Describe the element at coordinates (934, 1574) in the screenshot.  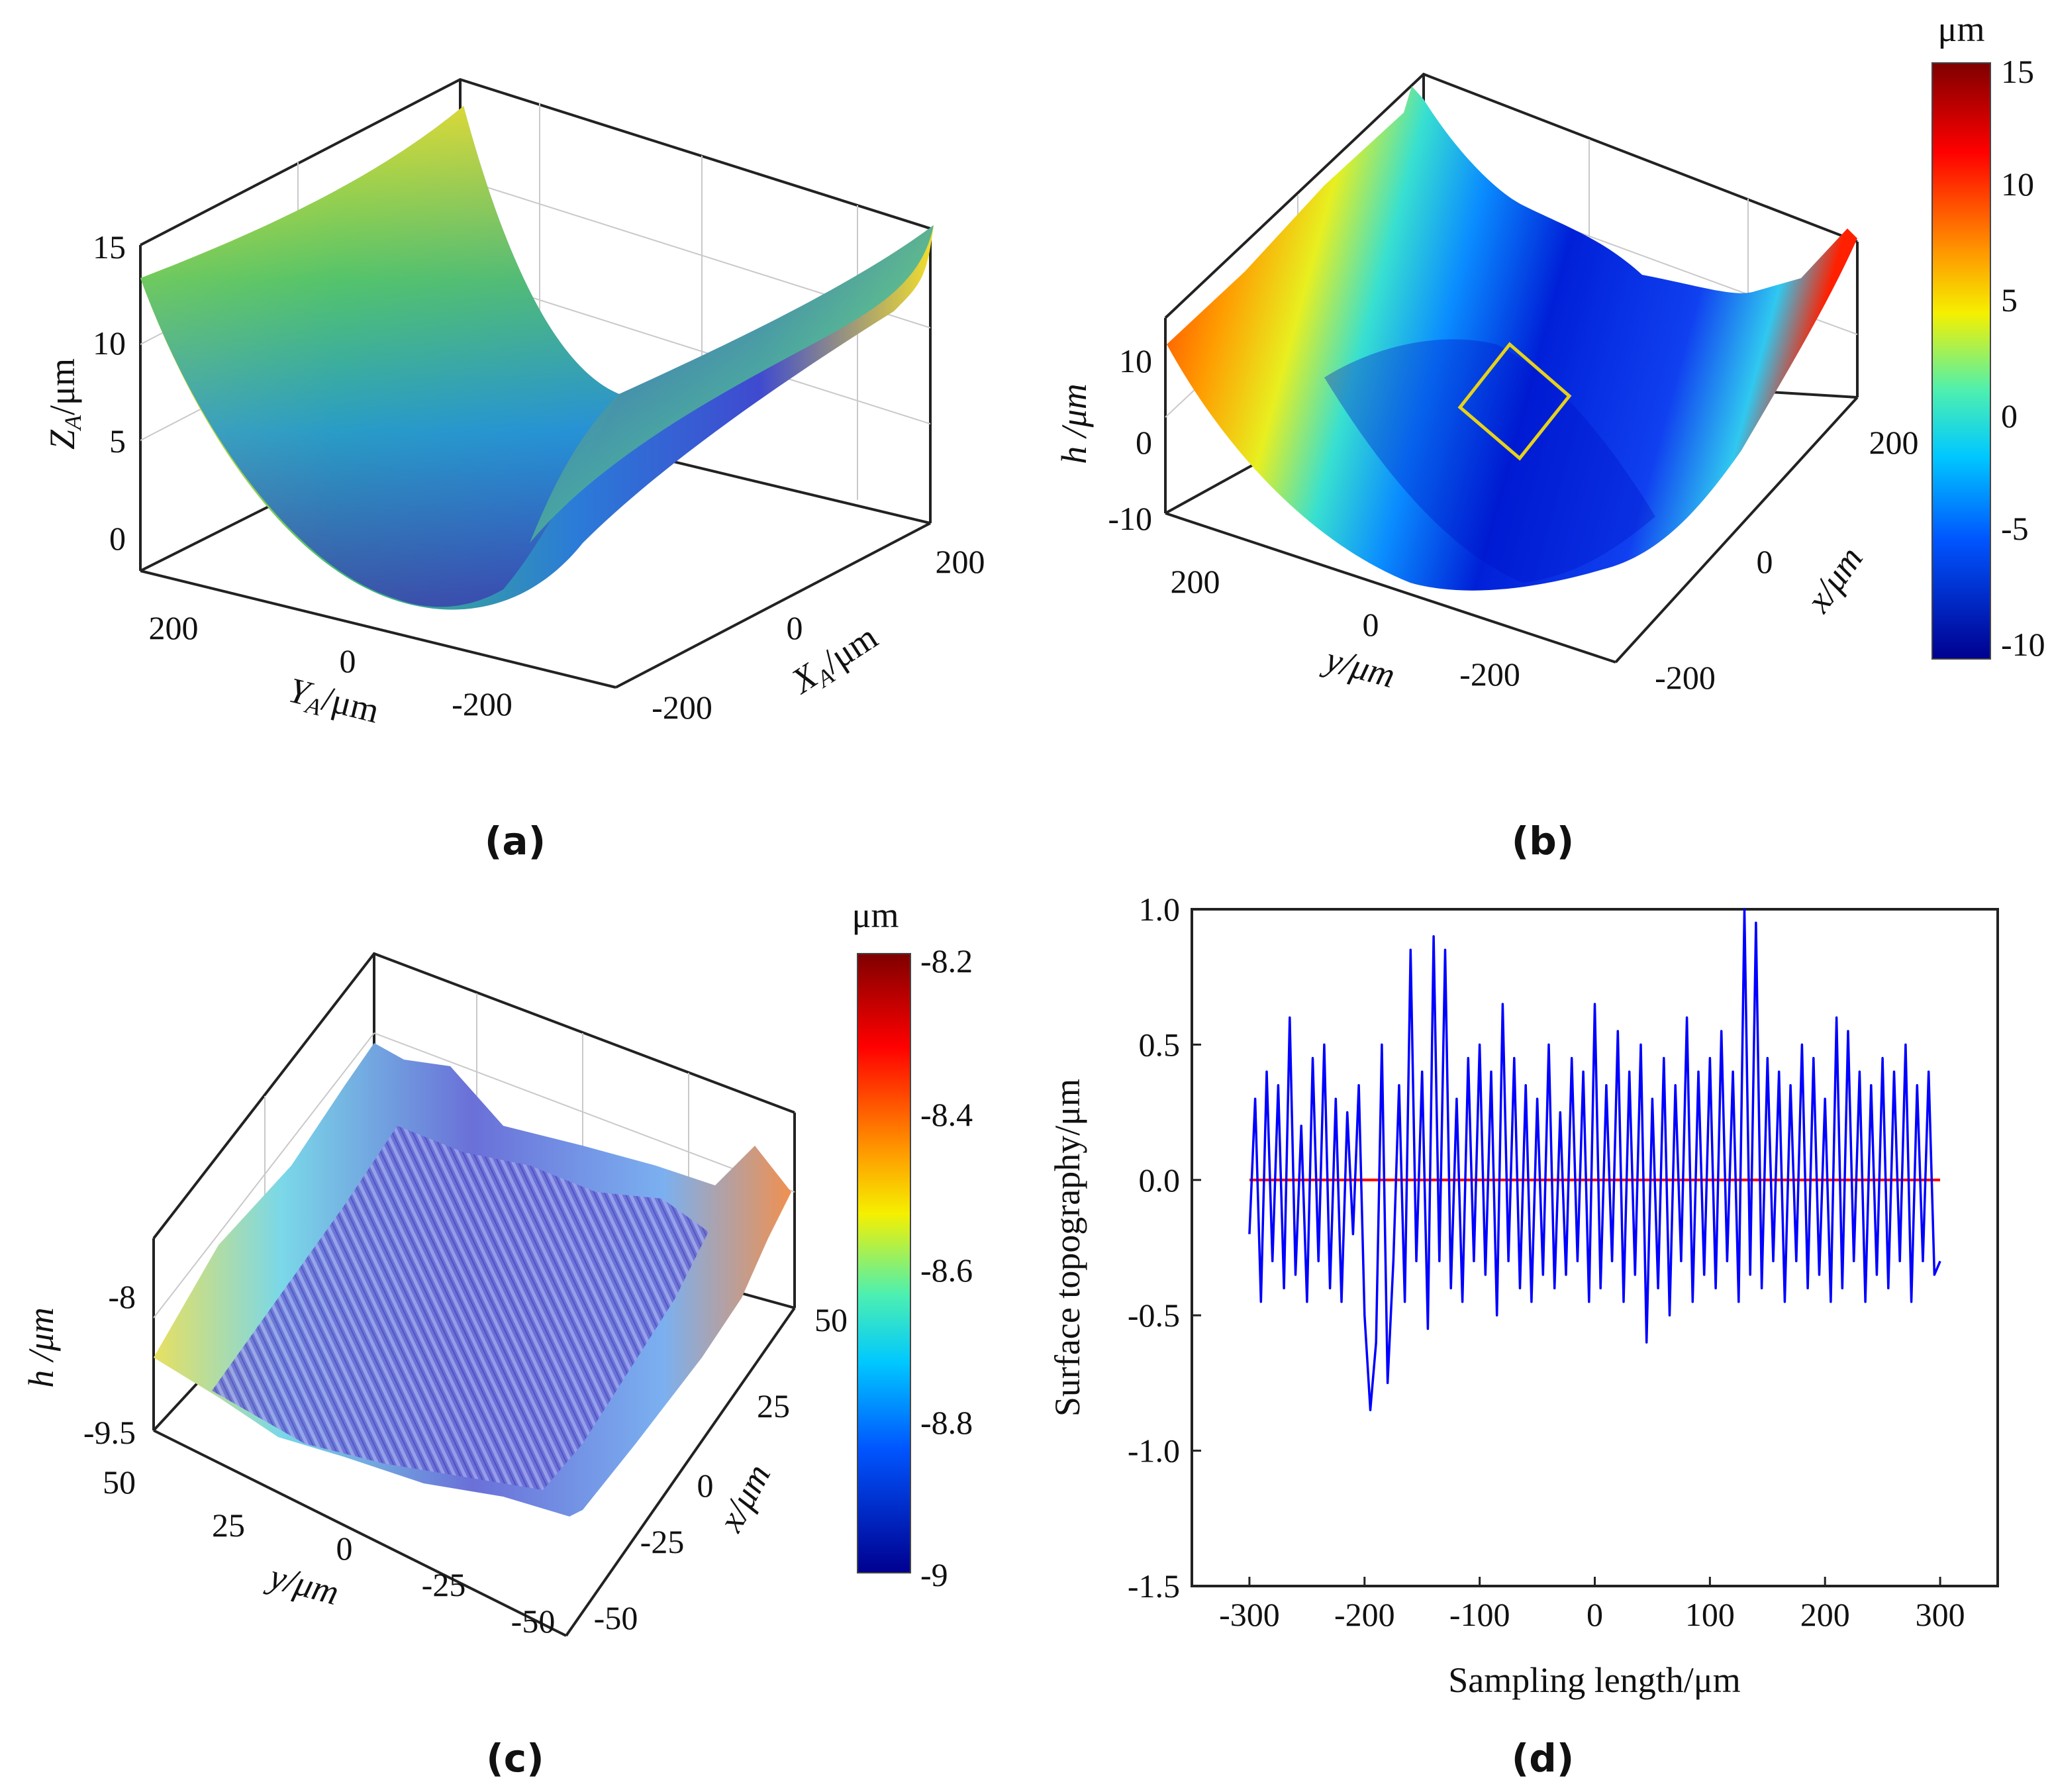
I see `panel-c-cb-tick: -9` at that location.